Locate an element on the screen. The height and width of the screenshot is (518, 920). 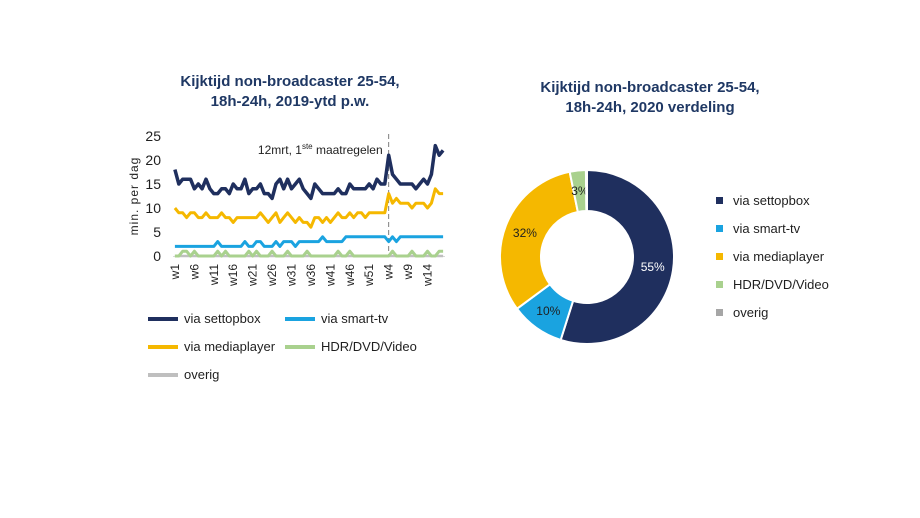
donut-data-label: 10% is located at coordinates (548, 311).